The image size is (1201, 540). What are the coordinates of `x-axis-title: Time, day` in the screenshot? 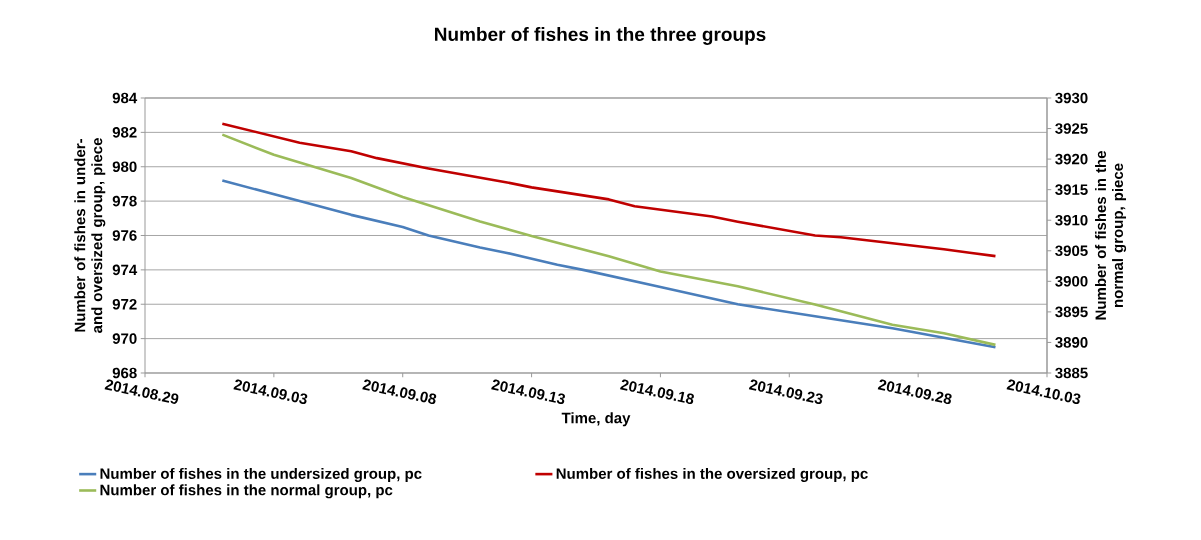 It's located at (596, 419).